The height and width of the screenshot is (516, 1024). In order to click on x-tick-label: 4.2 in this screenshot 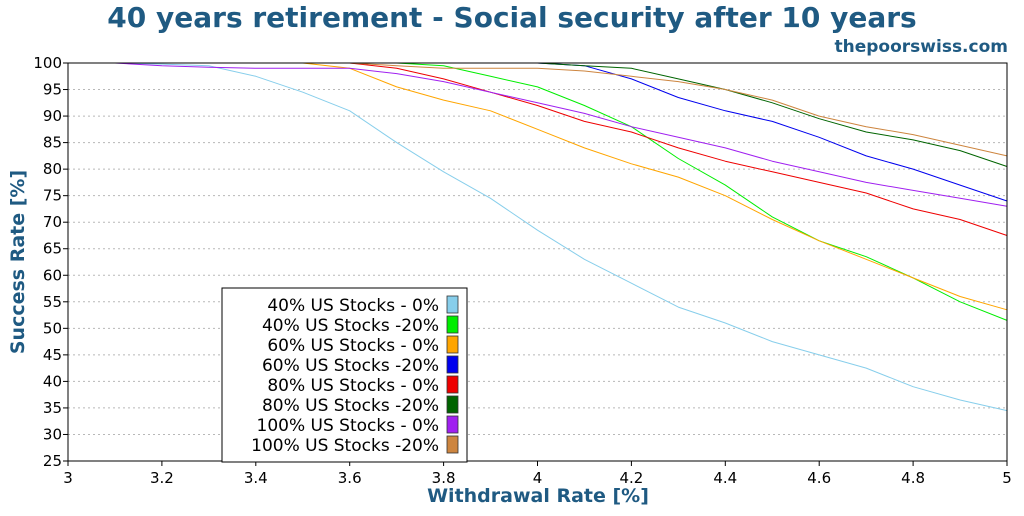, I will do `click(631, 478)`.